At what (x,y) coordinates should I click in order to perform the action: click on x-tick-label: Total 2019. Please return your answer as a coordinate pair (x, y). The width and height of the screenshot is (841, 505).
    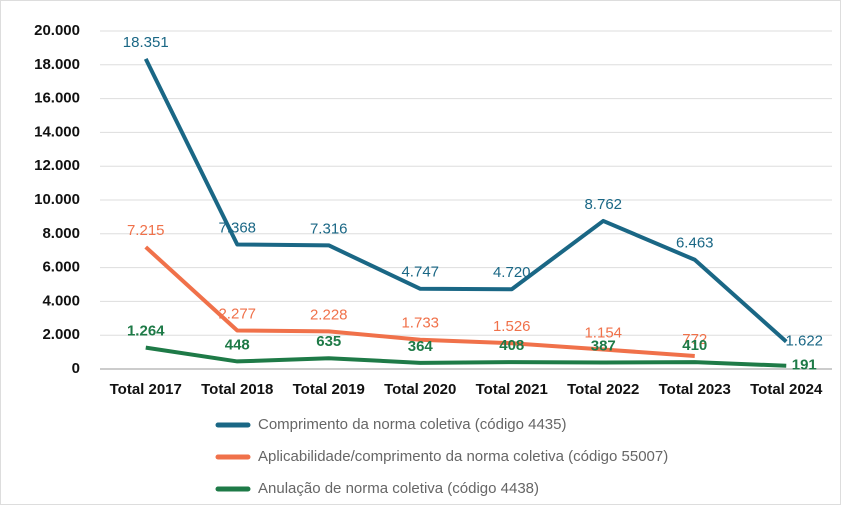
    Looking at the image, I should click on (329, 389).